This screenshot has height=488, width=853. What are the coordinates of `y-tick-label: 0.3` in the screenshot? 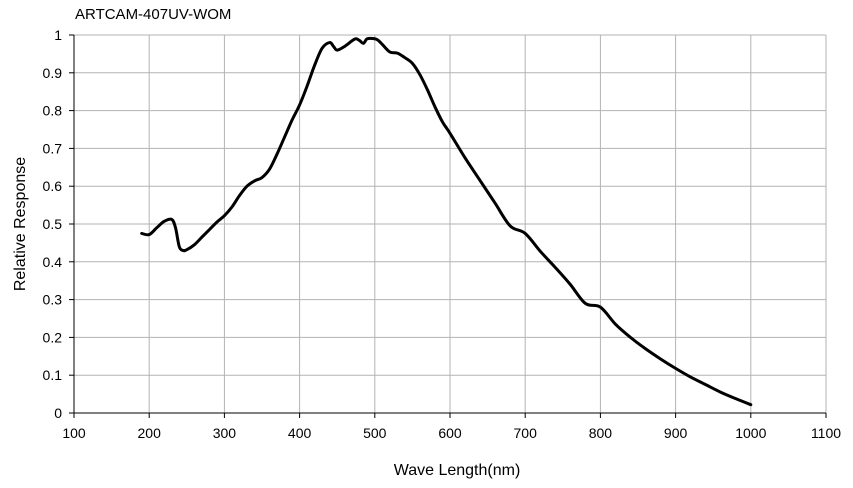 It's located at (53, 300).